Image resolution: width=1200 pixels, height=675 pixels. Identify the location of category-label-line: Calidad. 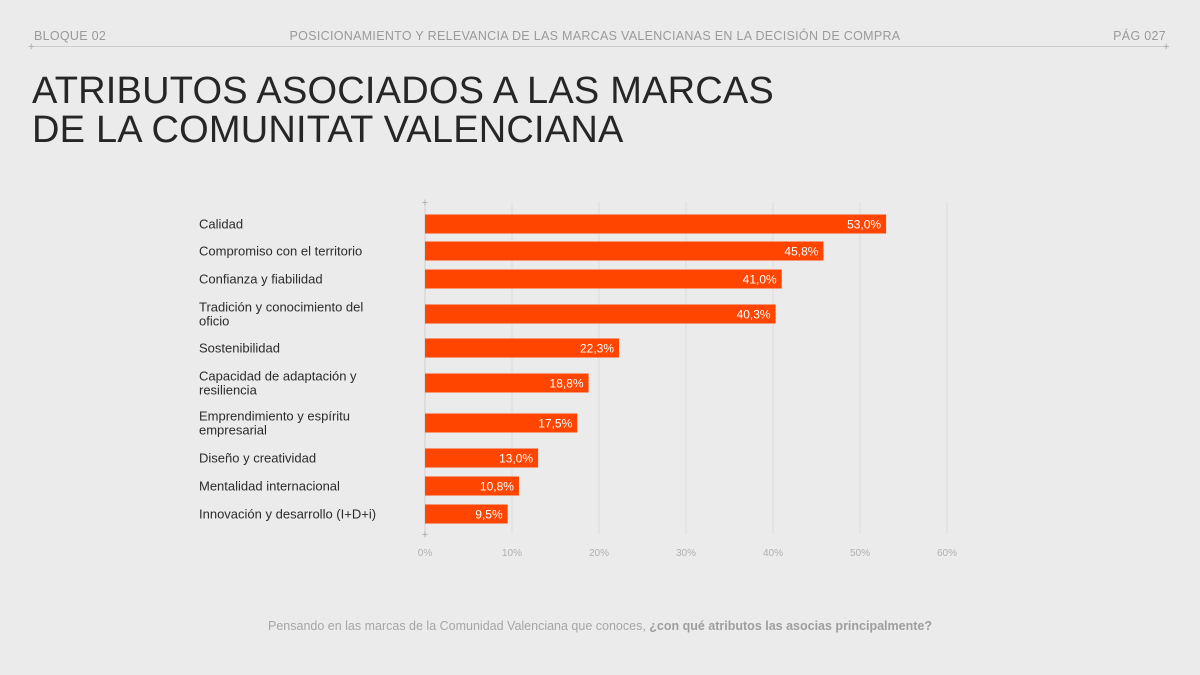
(221, 224).